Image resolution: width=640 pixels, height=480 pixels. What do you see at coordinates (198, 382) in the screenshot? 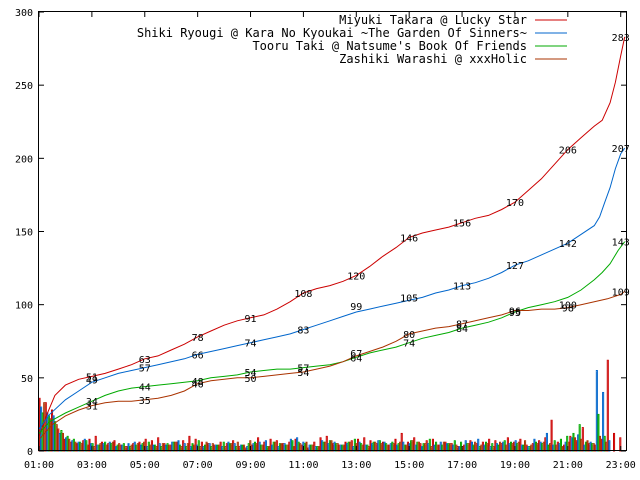
I see `data-label: 48` at bounding box center [198, 382].